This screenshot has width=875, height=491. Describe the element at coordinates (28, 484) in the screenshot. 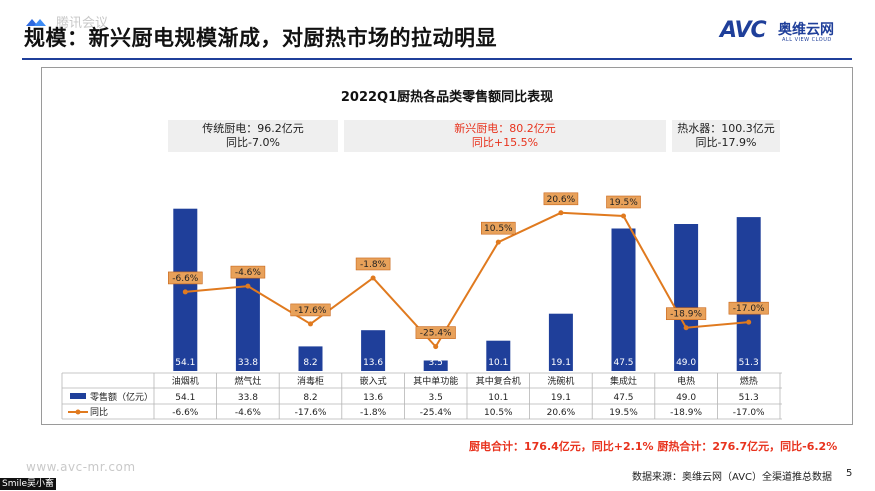

I see `author-signature: Smile吴小畜` at that location.